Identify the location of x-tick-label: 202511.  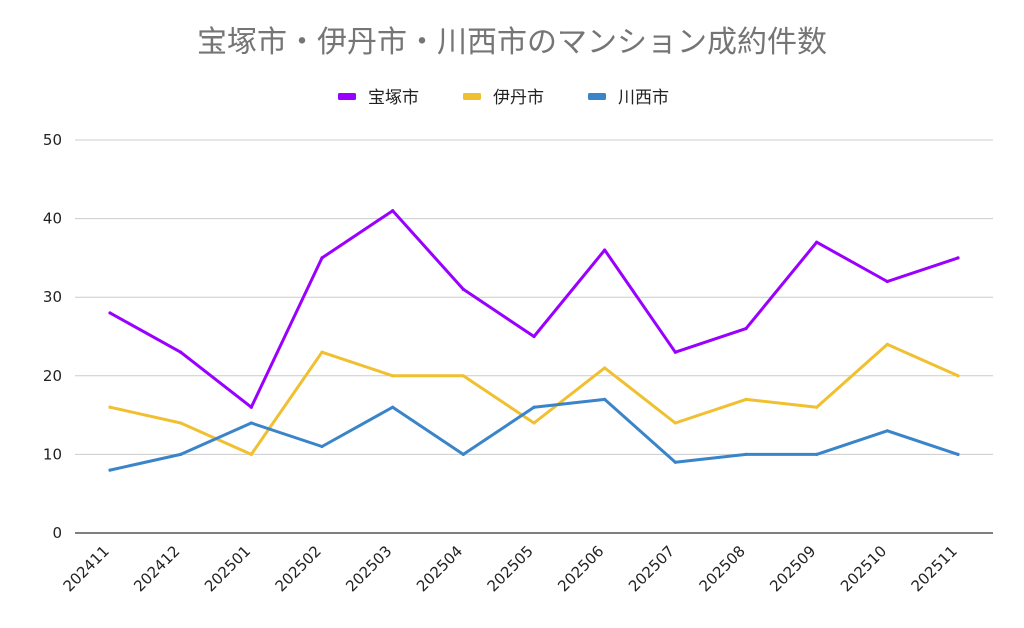
(934, 568).